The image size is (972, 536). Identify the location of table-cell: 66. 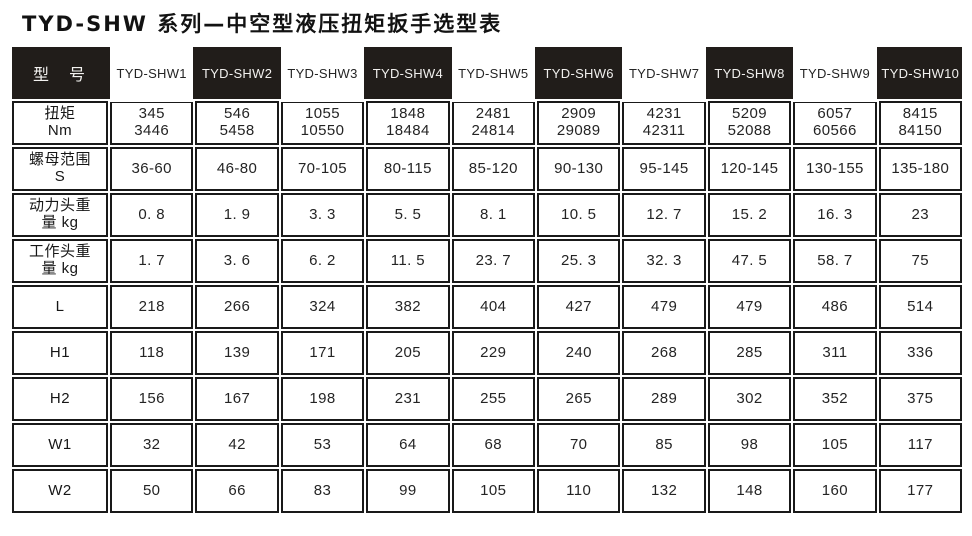
(237, 491).